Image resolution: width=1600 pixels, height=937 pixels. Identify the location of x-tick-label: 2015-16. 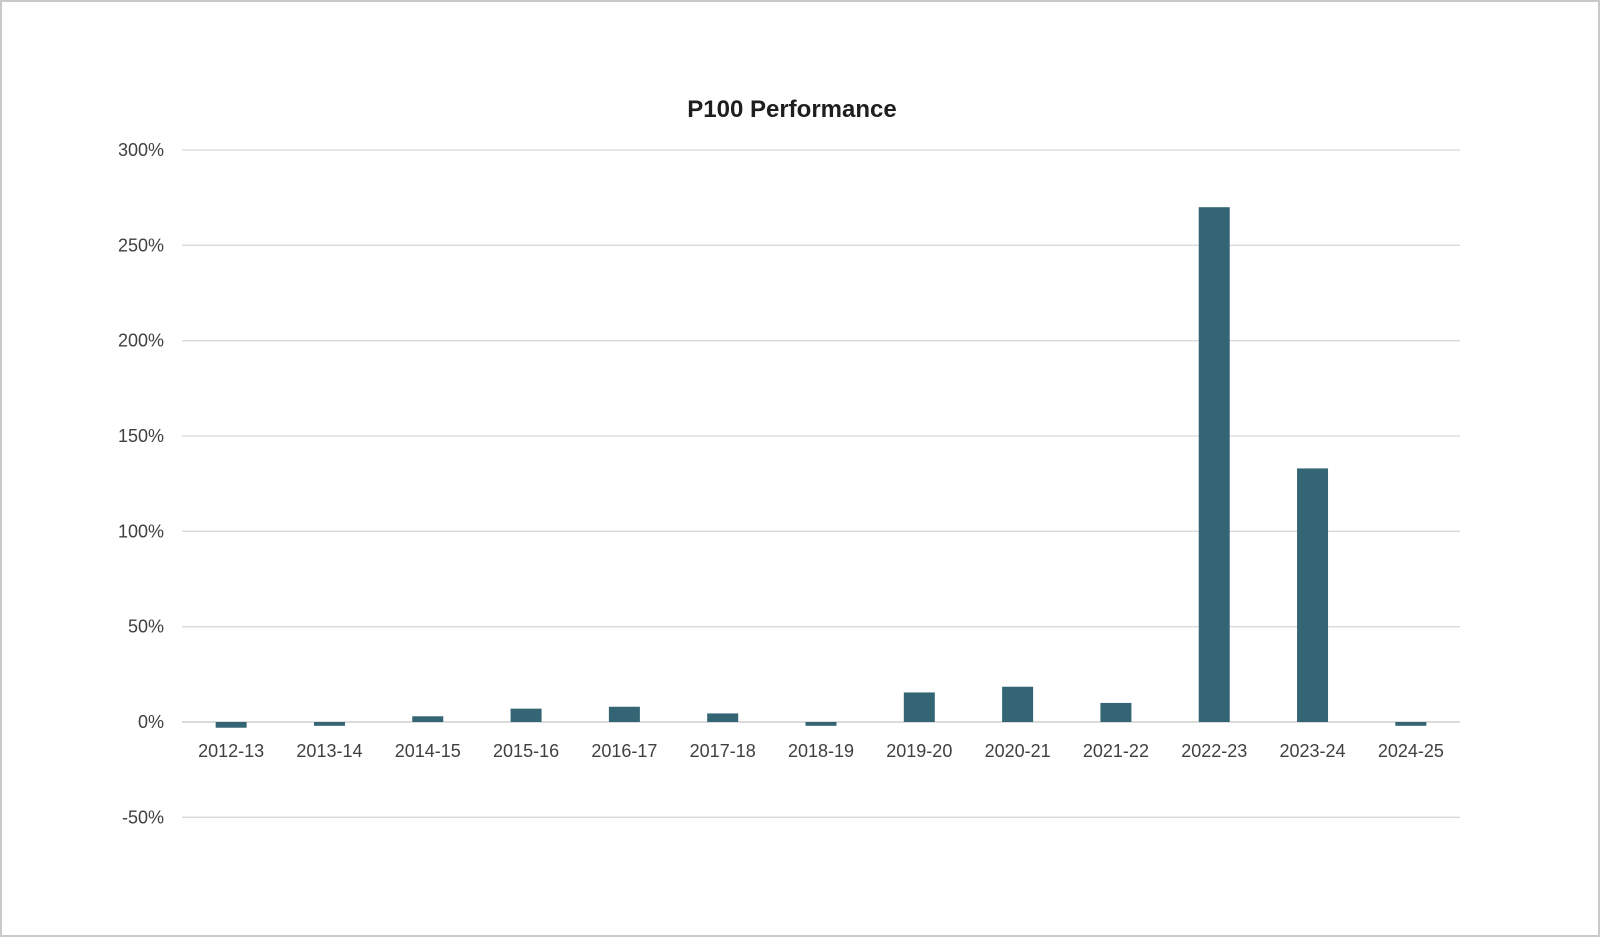
(526, 751).